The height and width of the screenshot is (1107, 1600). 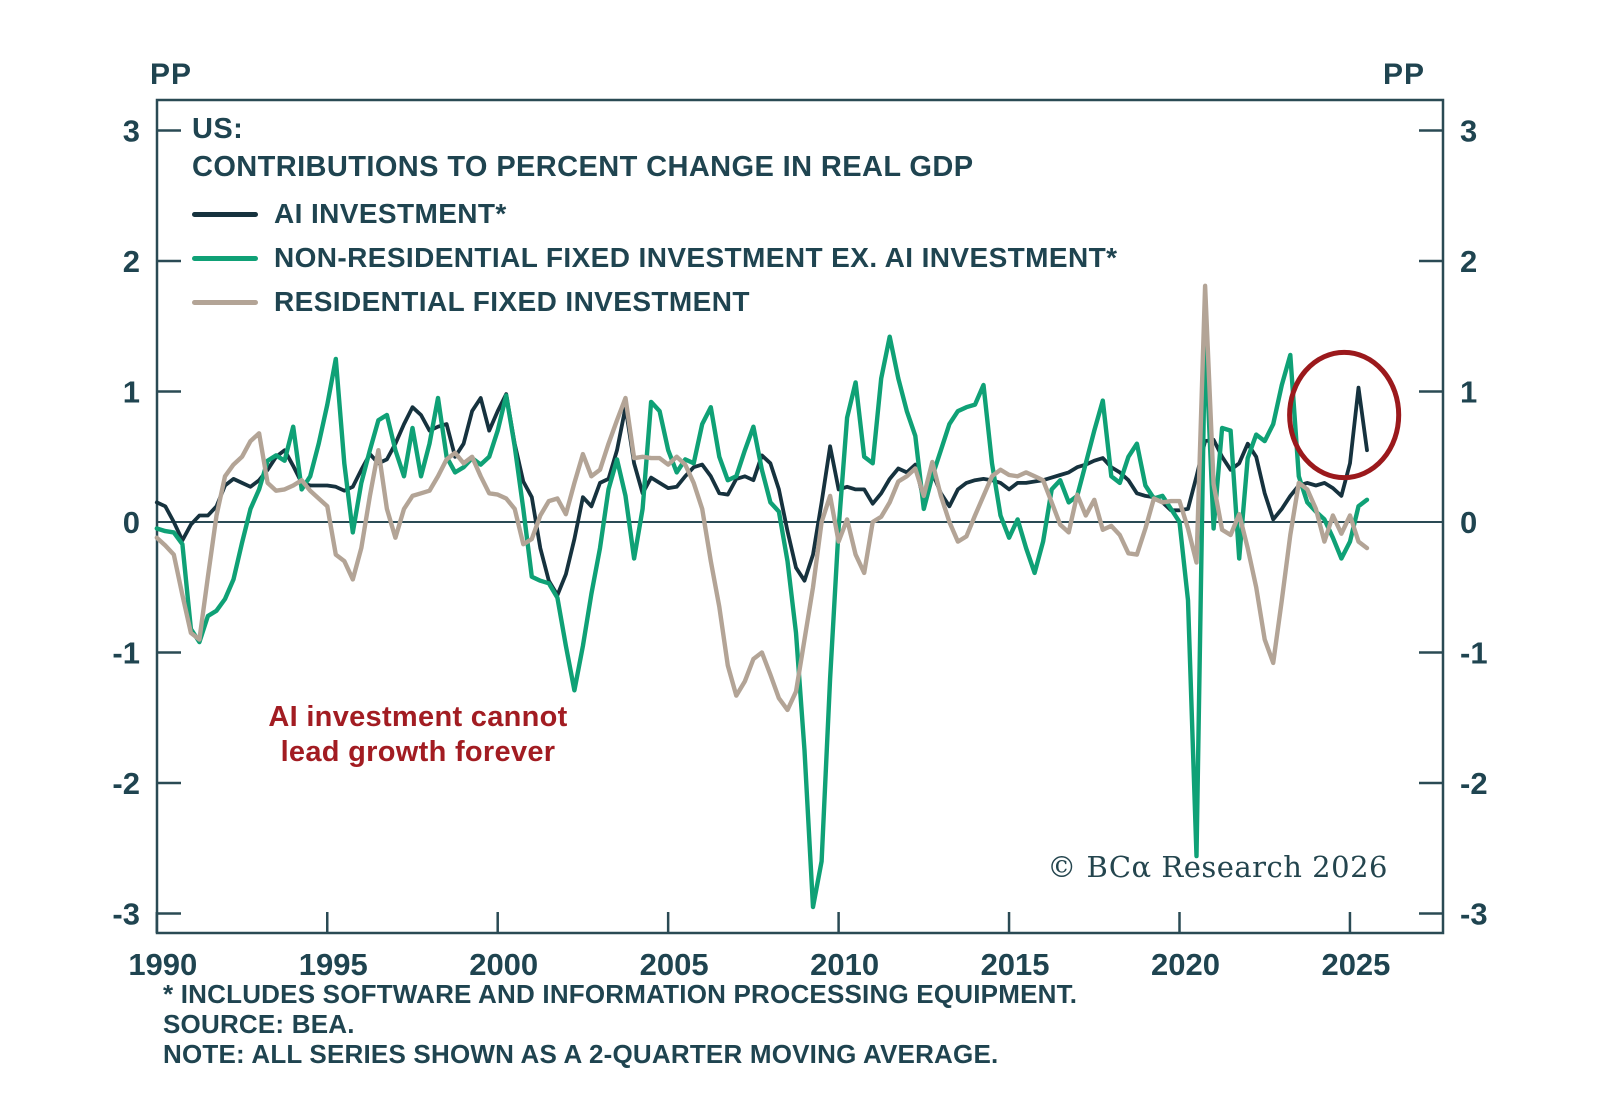 I want to click on annotation-line1: AI investment cannot, so click(x=418, y=717).